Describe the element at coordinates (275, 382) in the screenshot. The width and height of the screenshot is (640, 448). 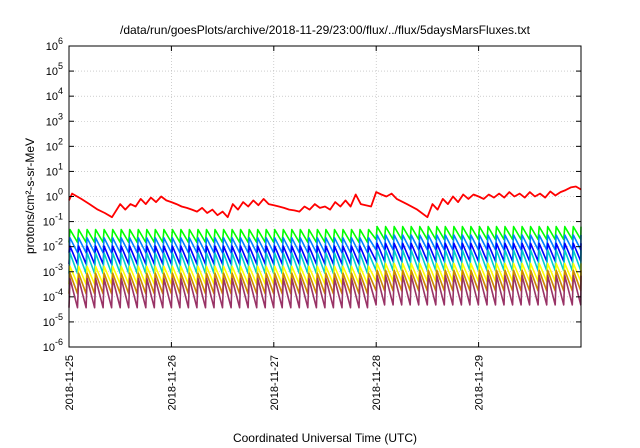
I see `x-tick-label: 2018-11-27` at that location.